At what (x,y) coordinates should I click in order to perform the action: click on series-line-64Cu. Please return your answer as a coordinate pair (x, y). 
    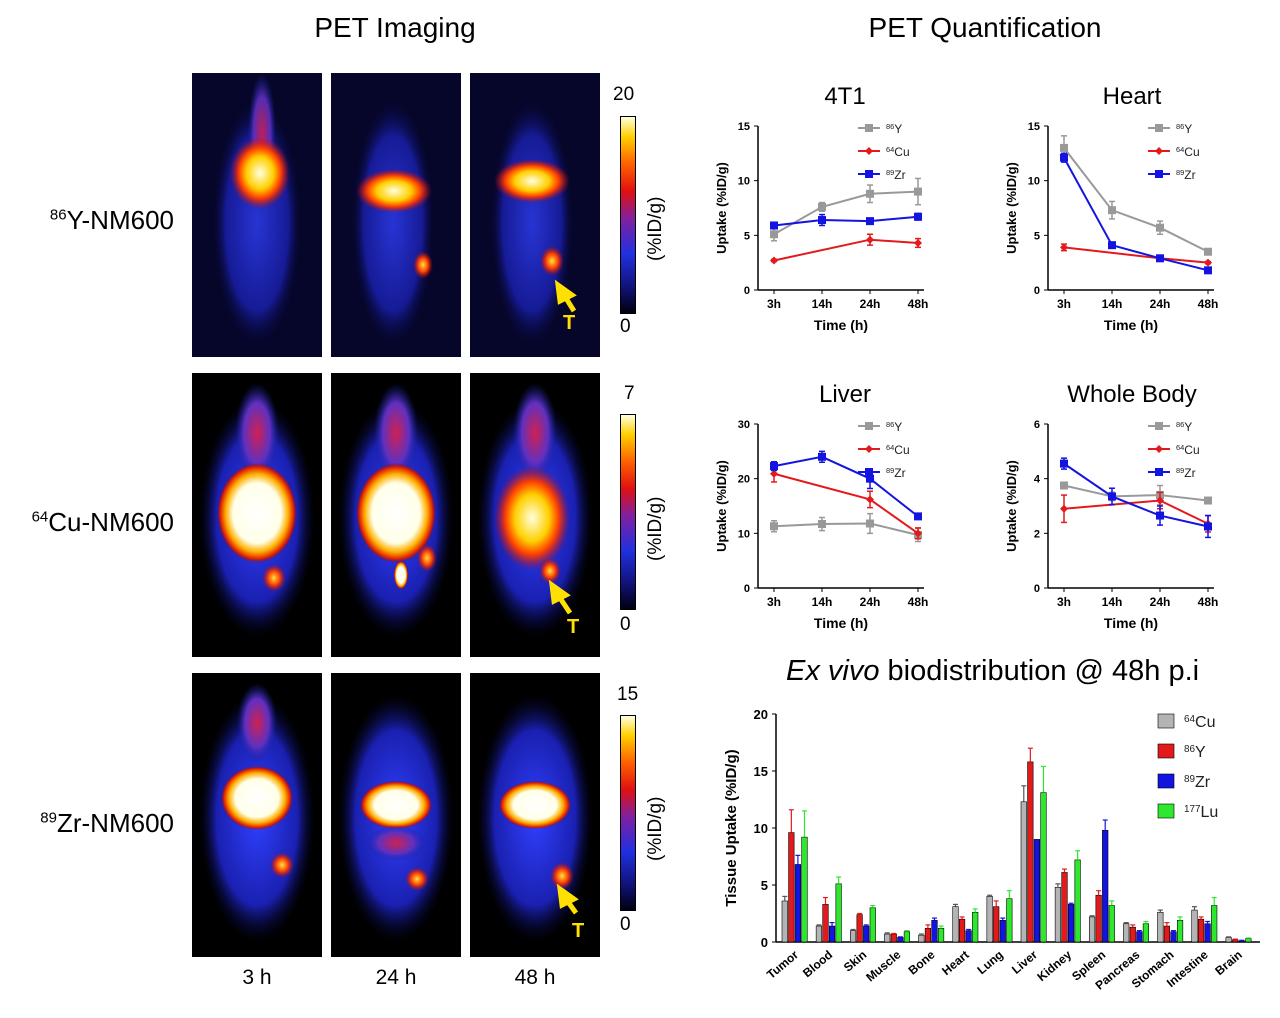
    Looking at the image, I should click on (1136, 255).